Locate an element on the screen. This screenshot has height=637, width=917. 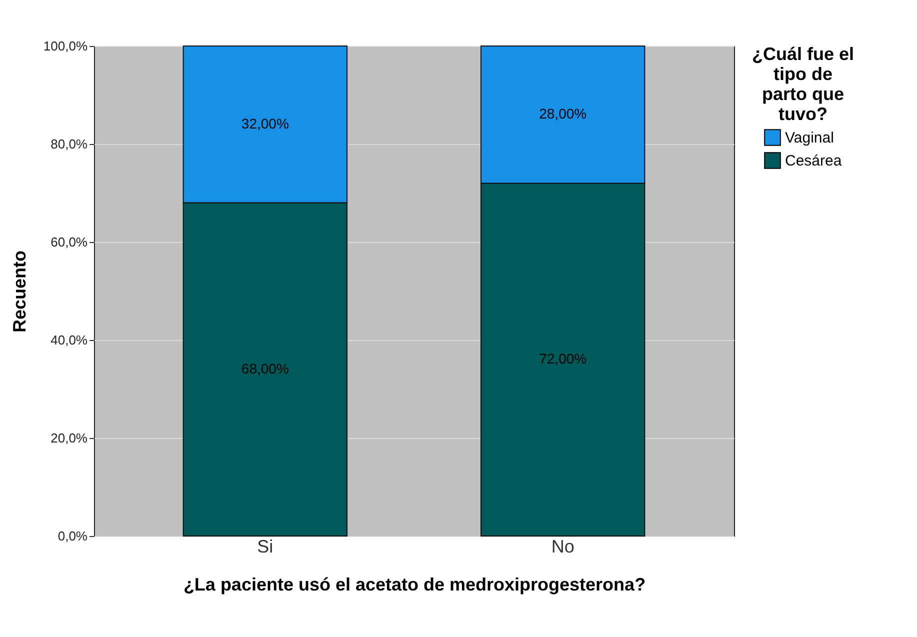
y-axis-title: Recuento is located at coordinates (19, 291).